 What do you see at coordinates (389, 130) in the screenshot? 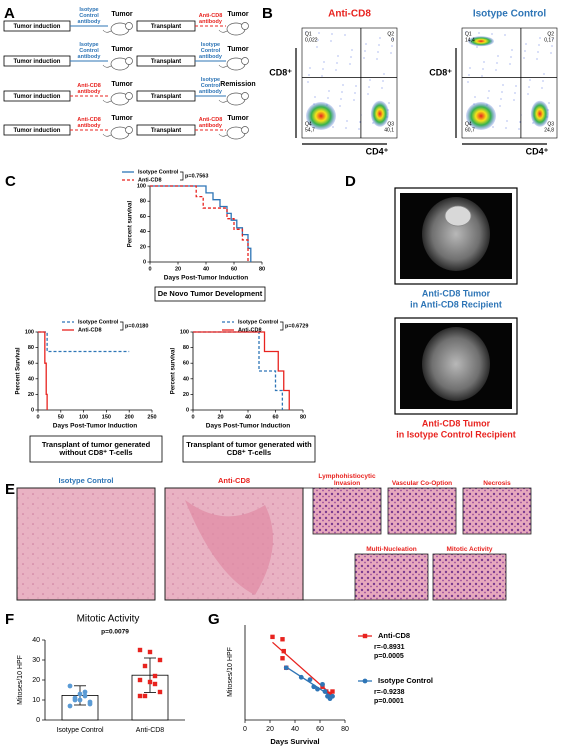
I see `quadrant-value: 40,1` at bounding box center [389, 130].